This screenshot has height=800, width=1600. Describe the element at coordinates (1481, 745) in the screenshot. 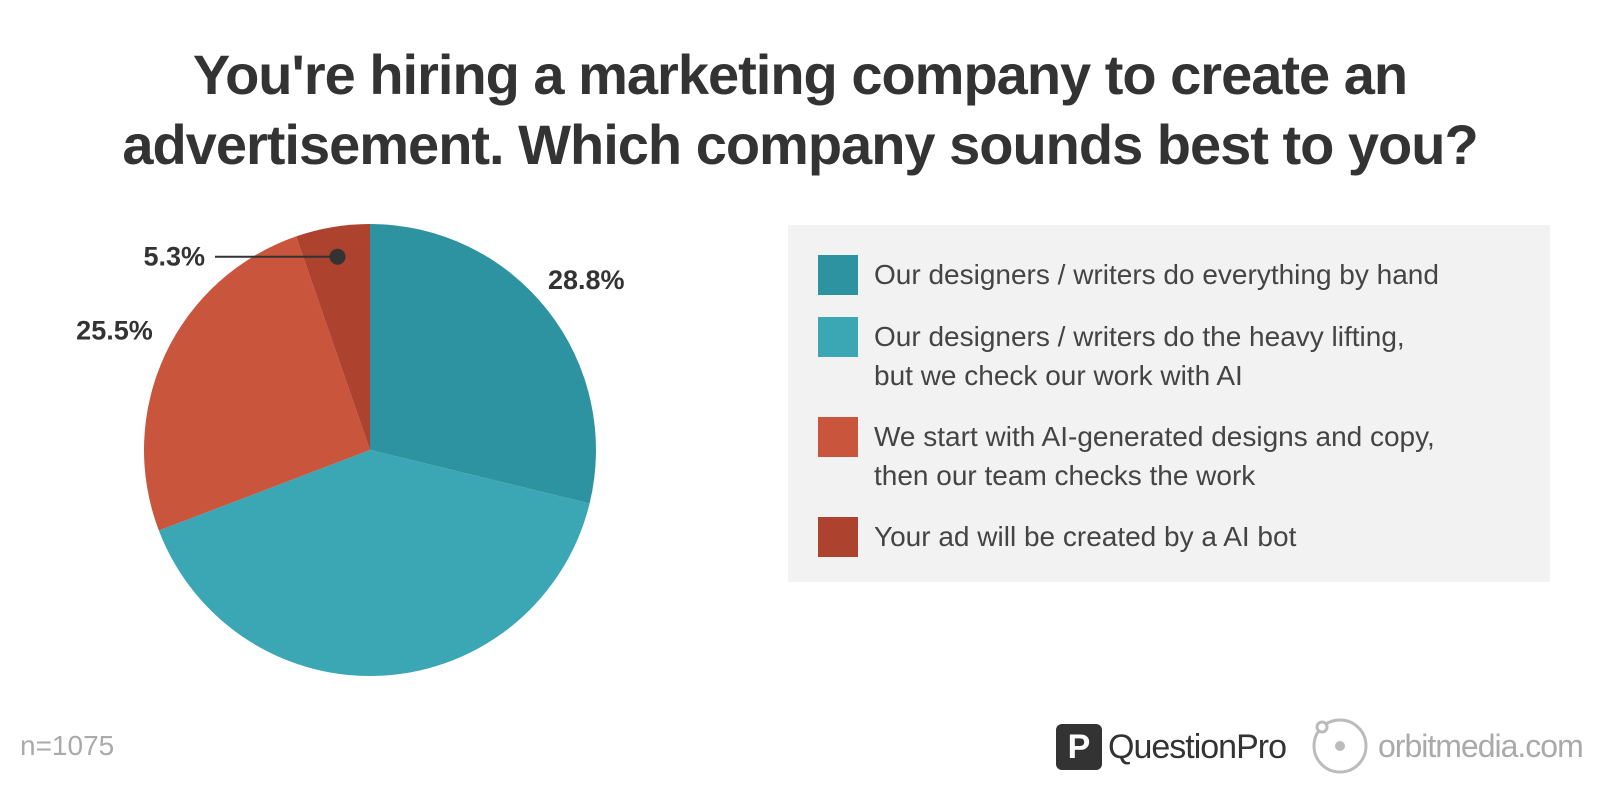

I see `orbitmedia-logo-text: orbitmedia.com` at that location.